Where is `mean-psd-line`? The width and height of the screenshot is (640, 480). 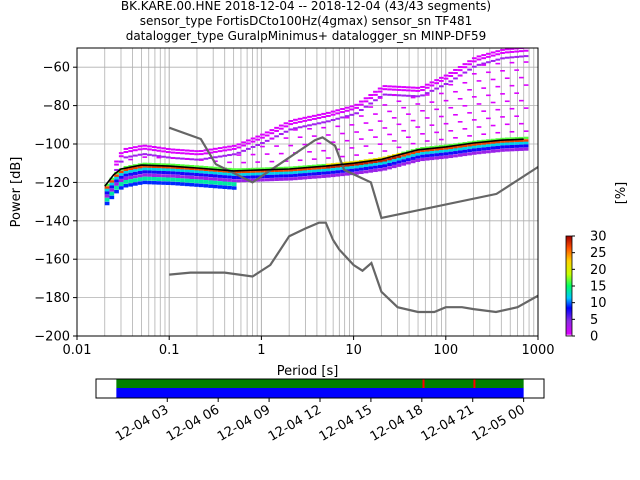
mean-psd-line is located at coordinates (314, 162).